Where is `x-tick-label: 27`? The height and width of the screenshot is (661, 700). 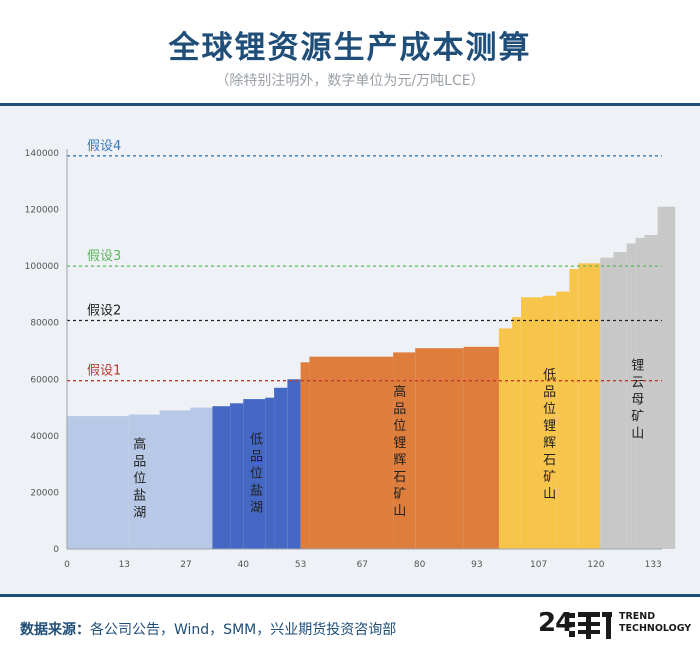 x-tick-label: 27 is located at coordinates (185, 565).